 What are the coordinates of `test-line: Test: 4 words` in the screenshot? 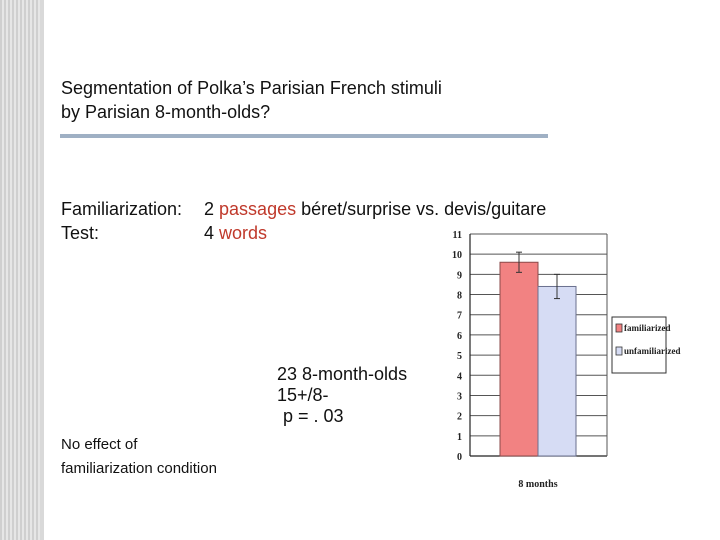 It's located at (303, 233).